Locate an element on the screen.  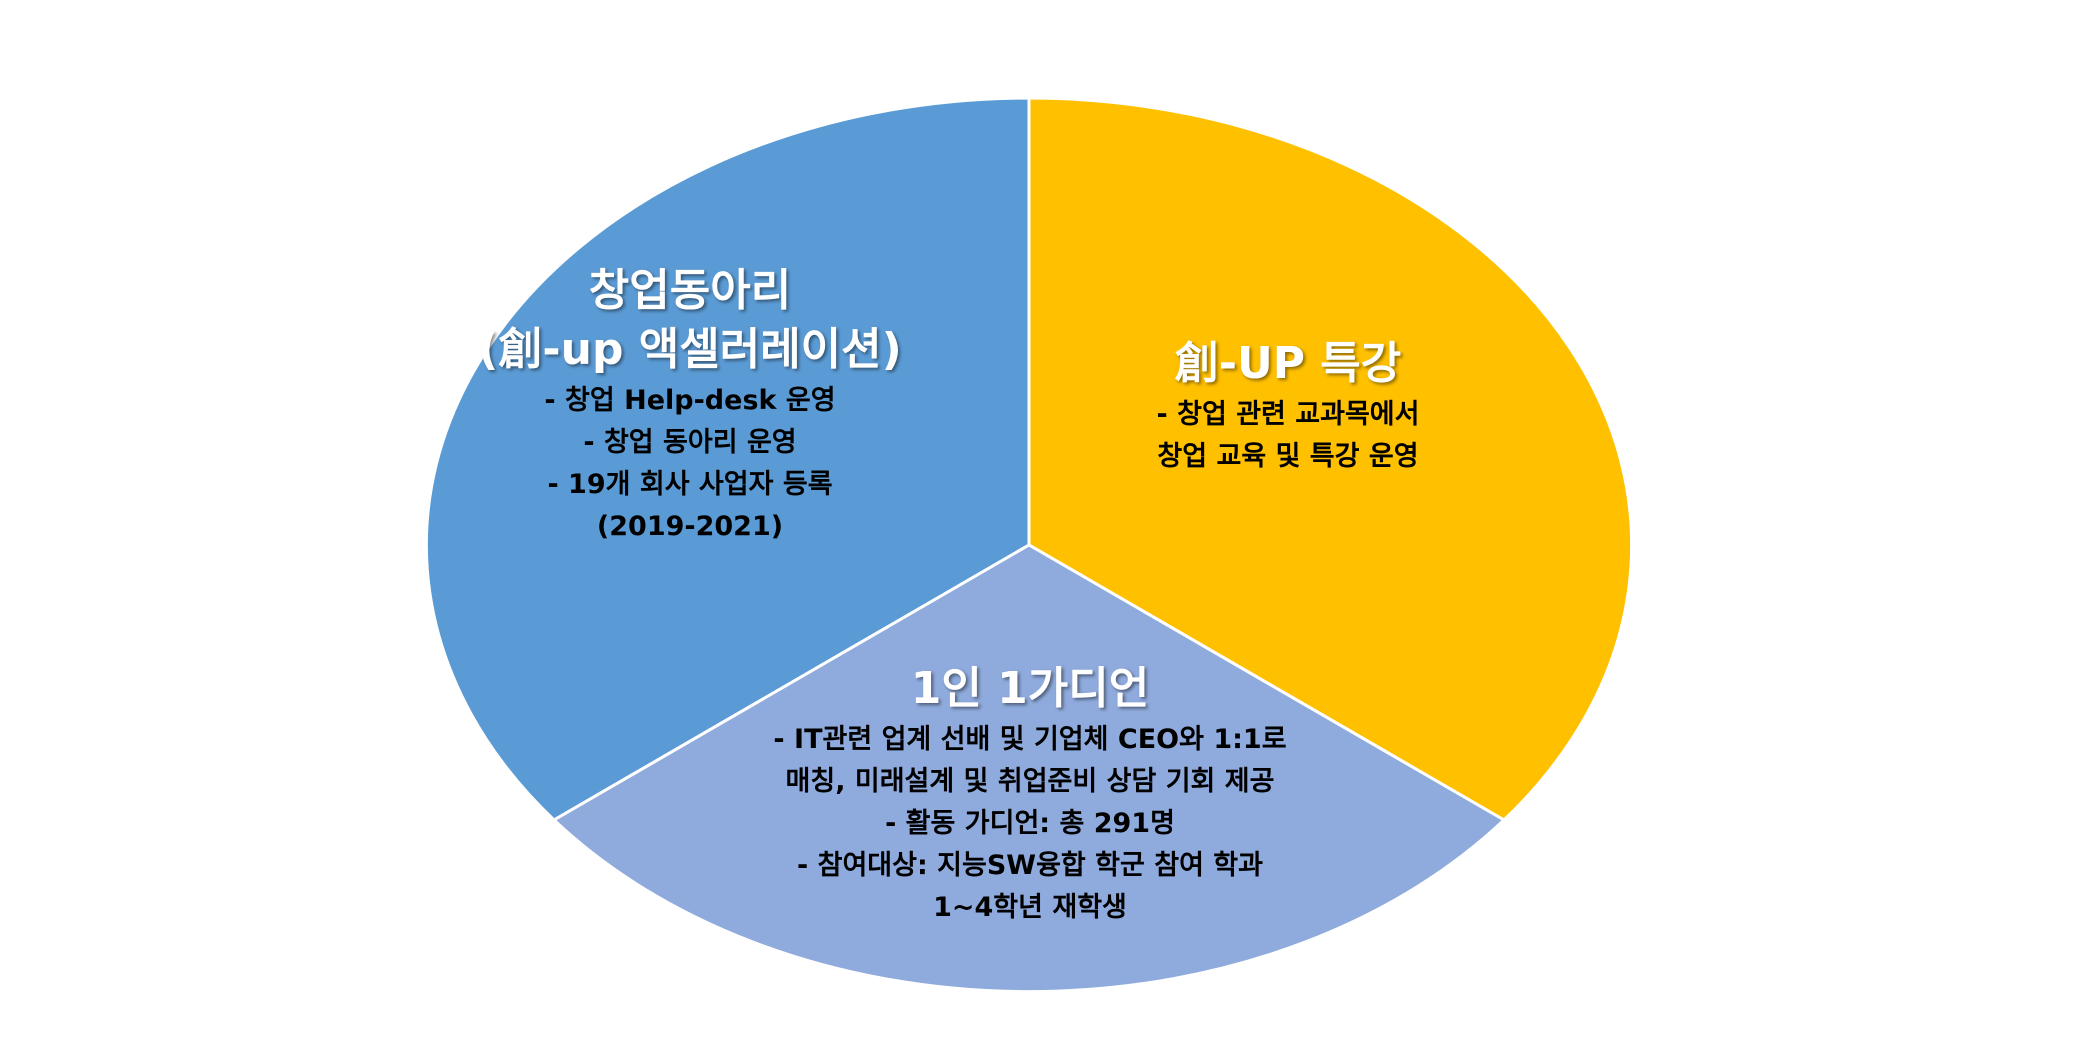
sector-detail-line: - 창업 Help-desk 운영 is located at coordinates (690, 400).